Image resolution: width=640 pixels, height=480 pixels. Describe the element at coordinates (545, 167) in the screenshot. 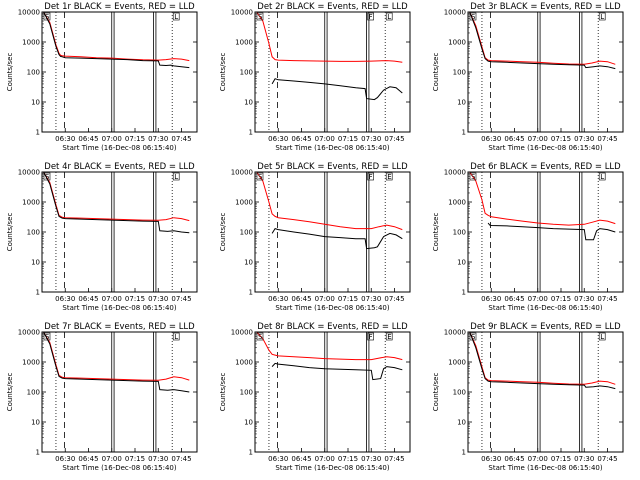

I see `panel-title: Det 6r BLACK = Events, RED = LLD` at that location.